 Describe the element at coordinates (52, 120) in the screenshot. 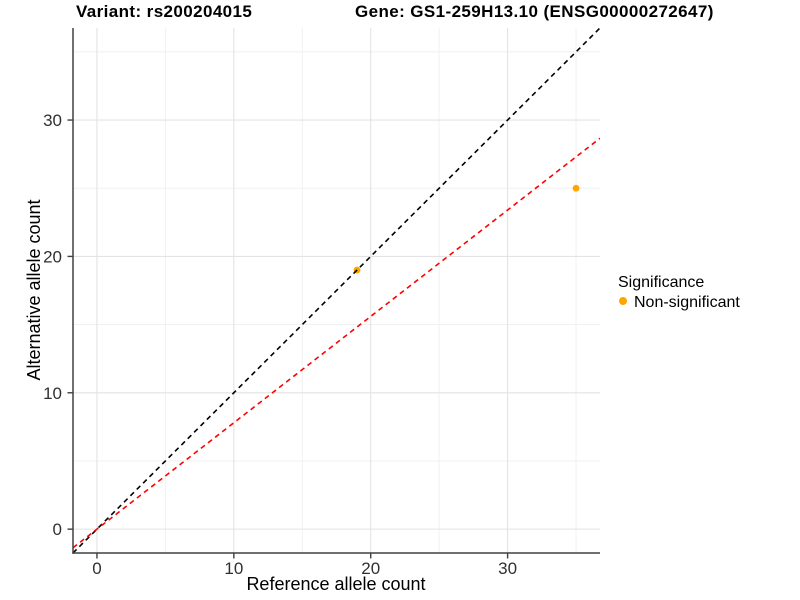

I see `y-tick-label: 30` at that location.